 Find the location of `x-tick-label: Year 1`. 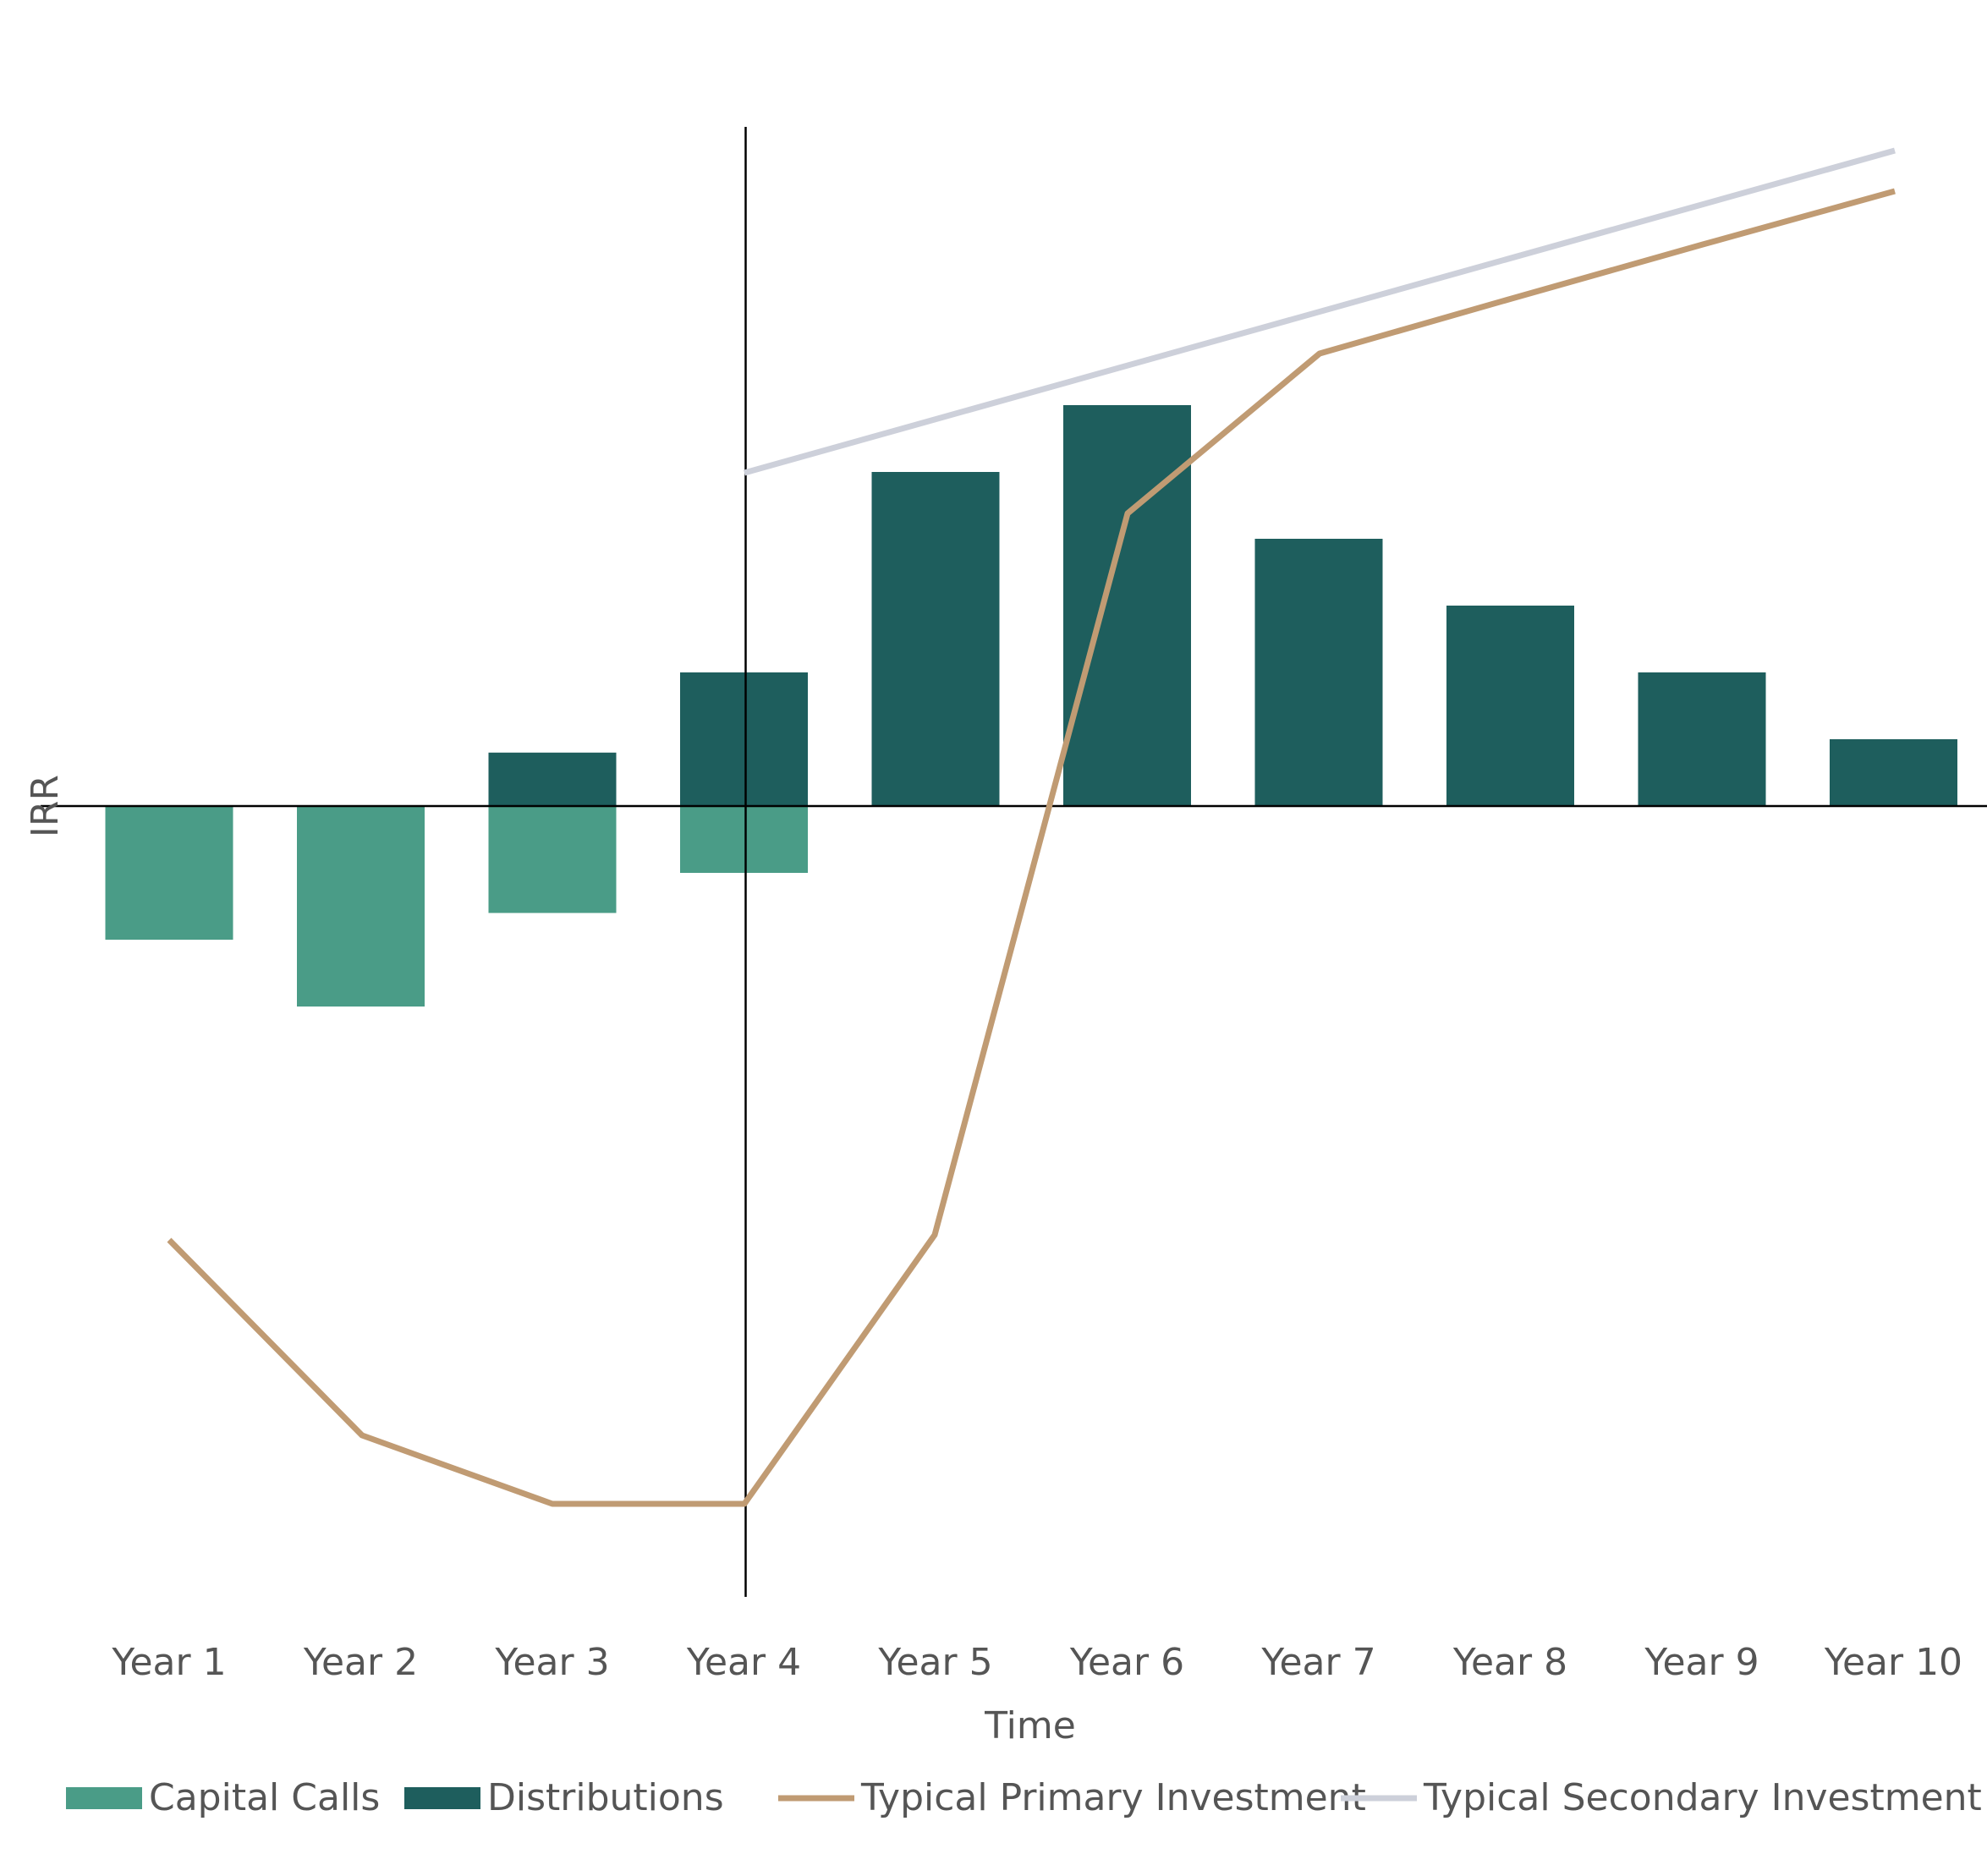

x-tick-label: Year 1 is located at coordinates (168, 1663).